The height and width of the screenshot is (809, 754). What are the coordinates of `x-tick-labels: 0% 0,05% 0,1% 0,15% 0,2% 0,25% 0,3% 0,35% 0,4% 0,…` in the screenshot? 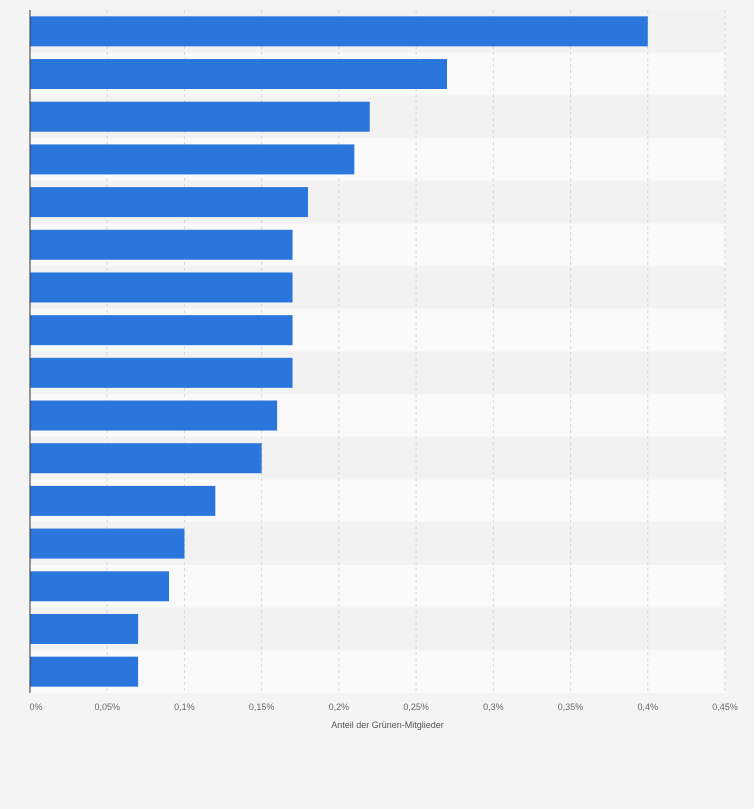 It's located at (383, 707).